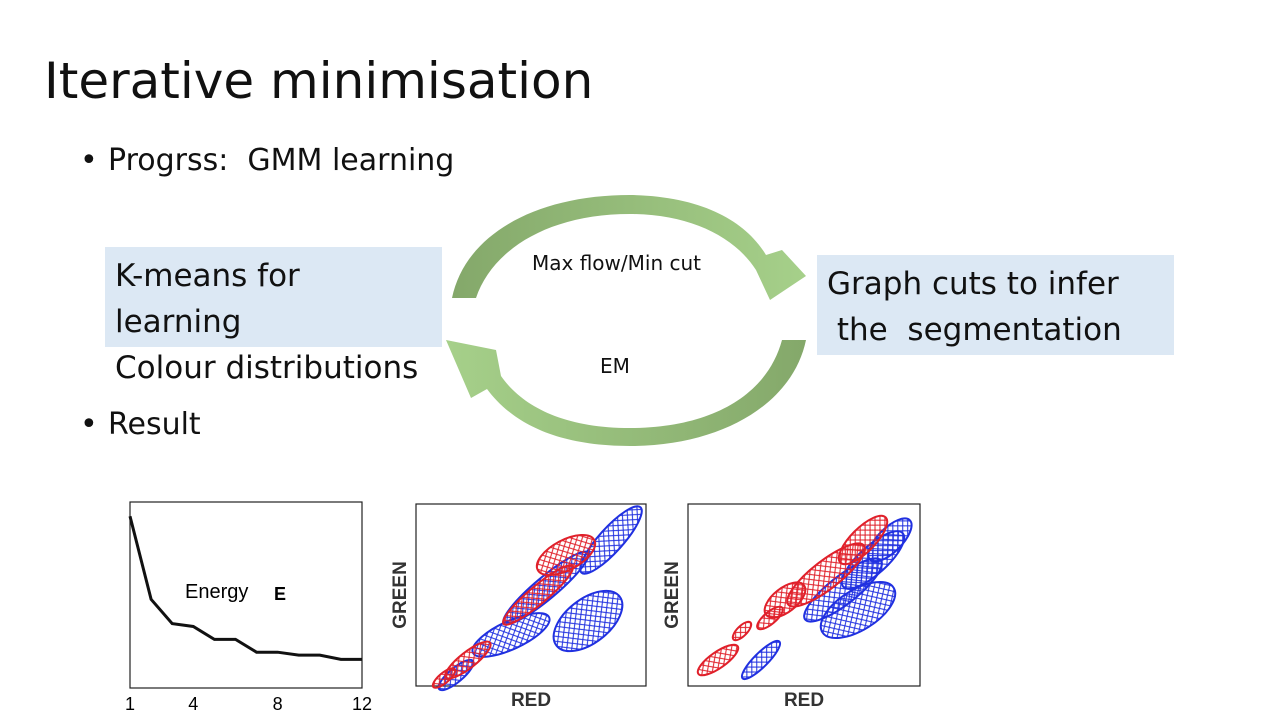 The width and height of the screenshot is (1280, 720). I want to click on gmm-plot-converged: RED GREEN, so click(791, 607).